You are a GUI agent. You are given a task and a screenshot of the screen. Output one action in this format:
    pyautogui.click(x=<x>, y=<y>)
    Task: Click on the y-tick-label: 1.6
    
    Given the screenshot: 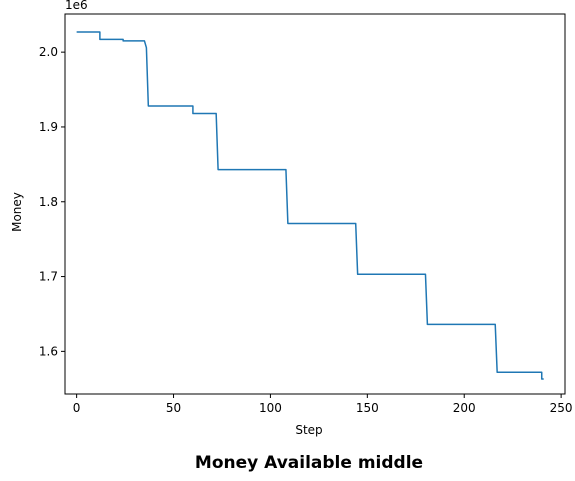 What is the action you would take?
    pyautogui.click(x=48, y=351)
    